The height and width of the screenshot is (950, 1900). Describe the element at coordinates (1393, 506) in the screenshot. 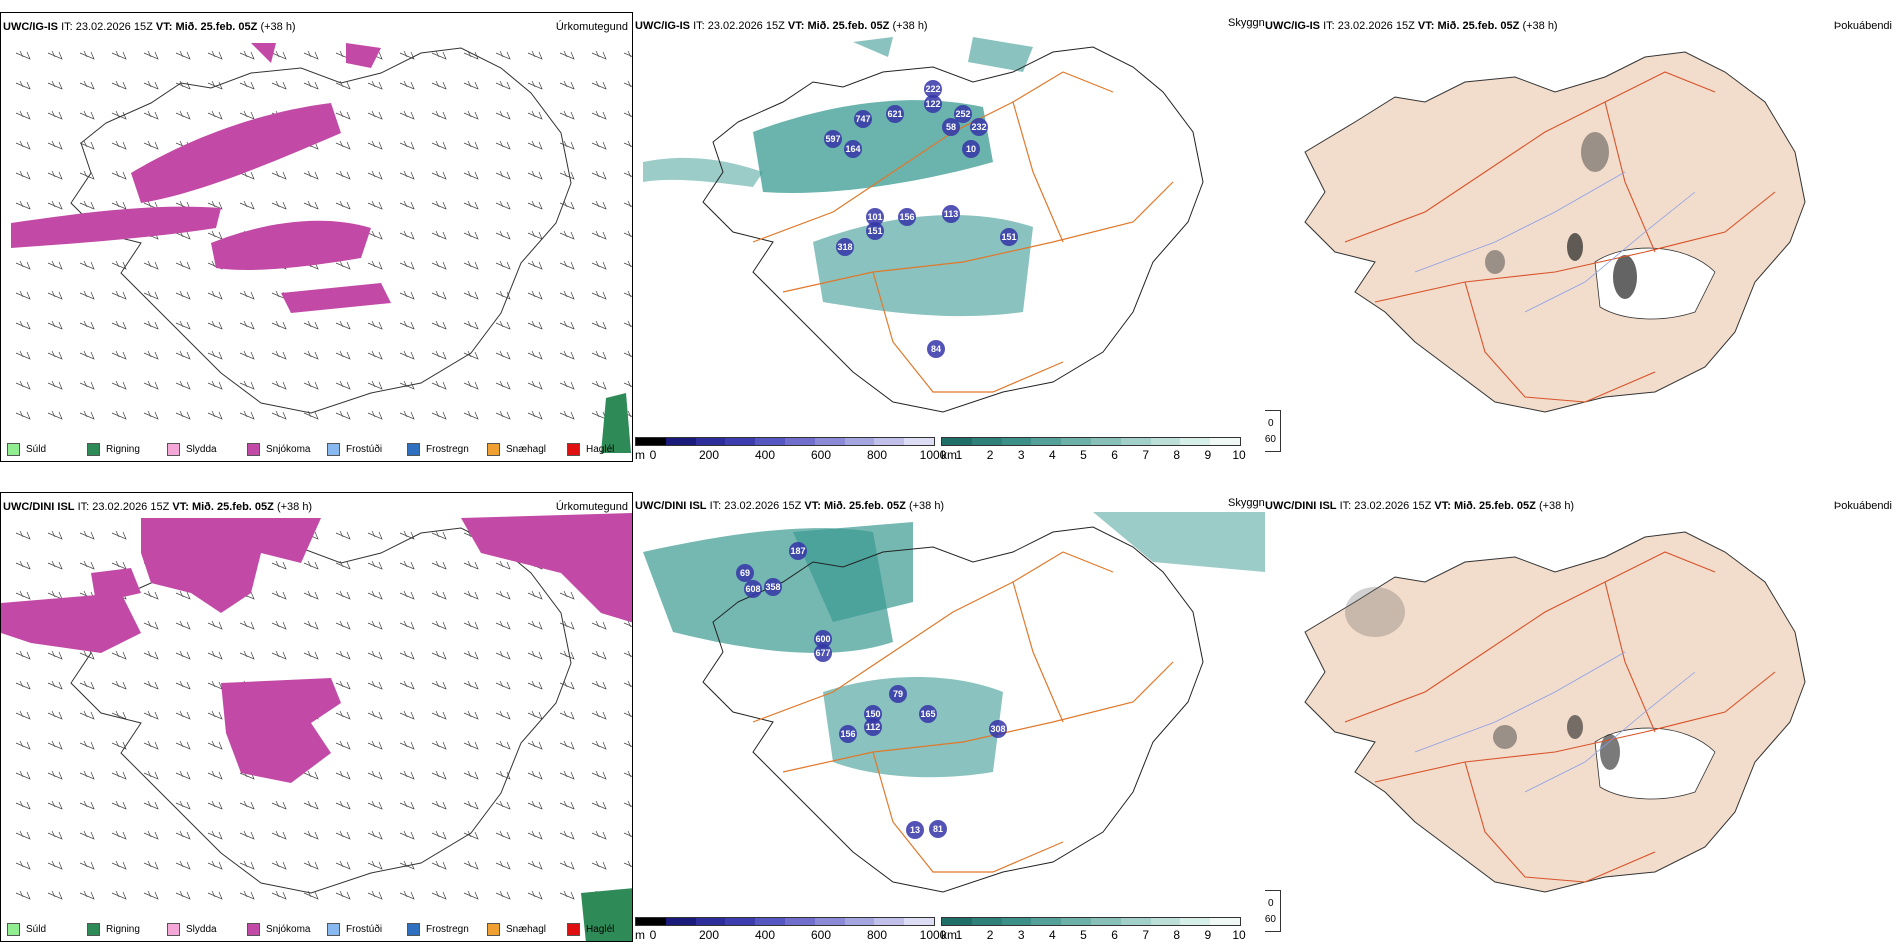

I see `it-value: 23.02.2026 15Z` at that location.